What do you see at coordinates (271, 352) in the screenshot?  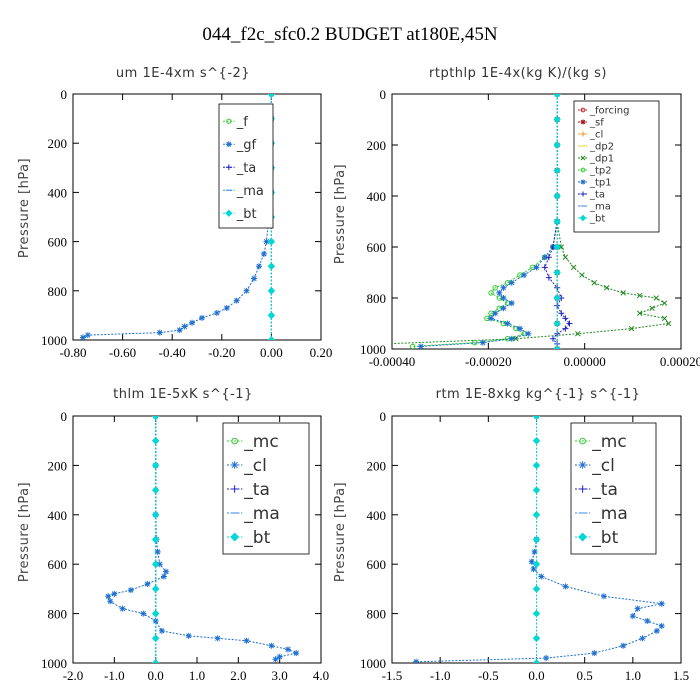 I see `x-tick-label: 0.00` at bounding box center [271, 352].